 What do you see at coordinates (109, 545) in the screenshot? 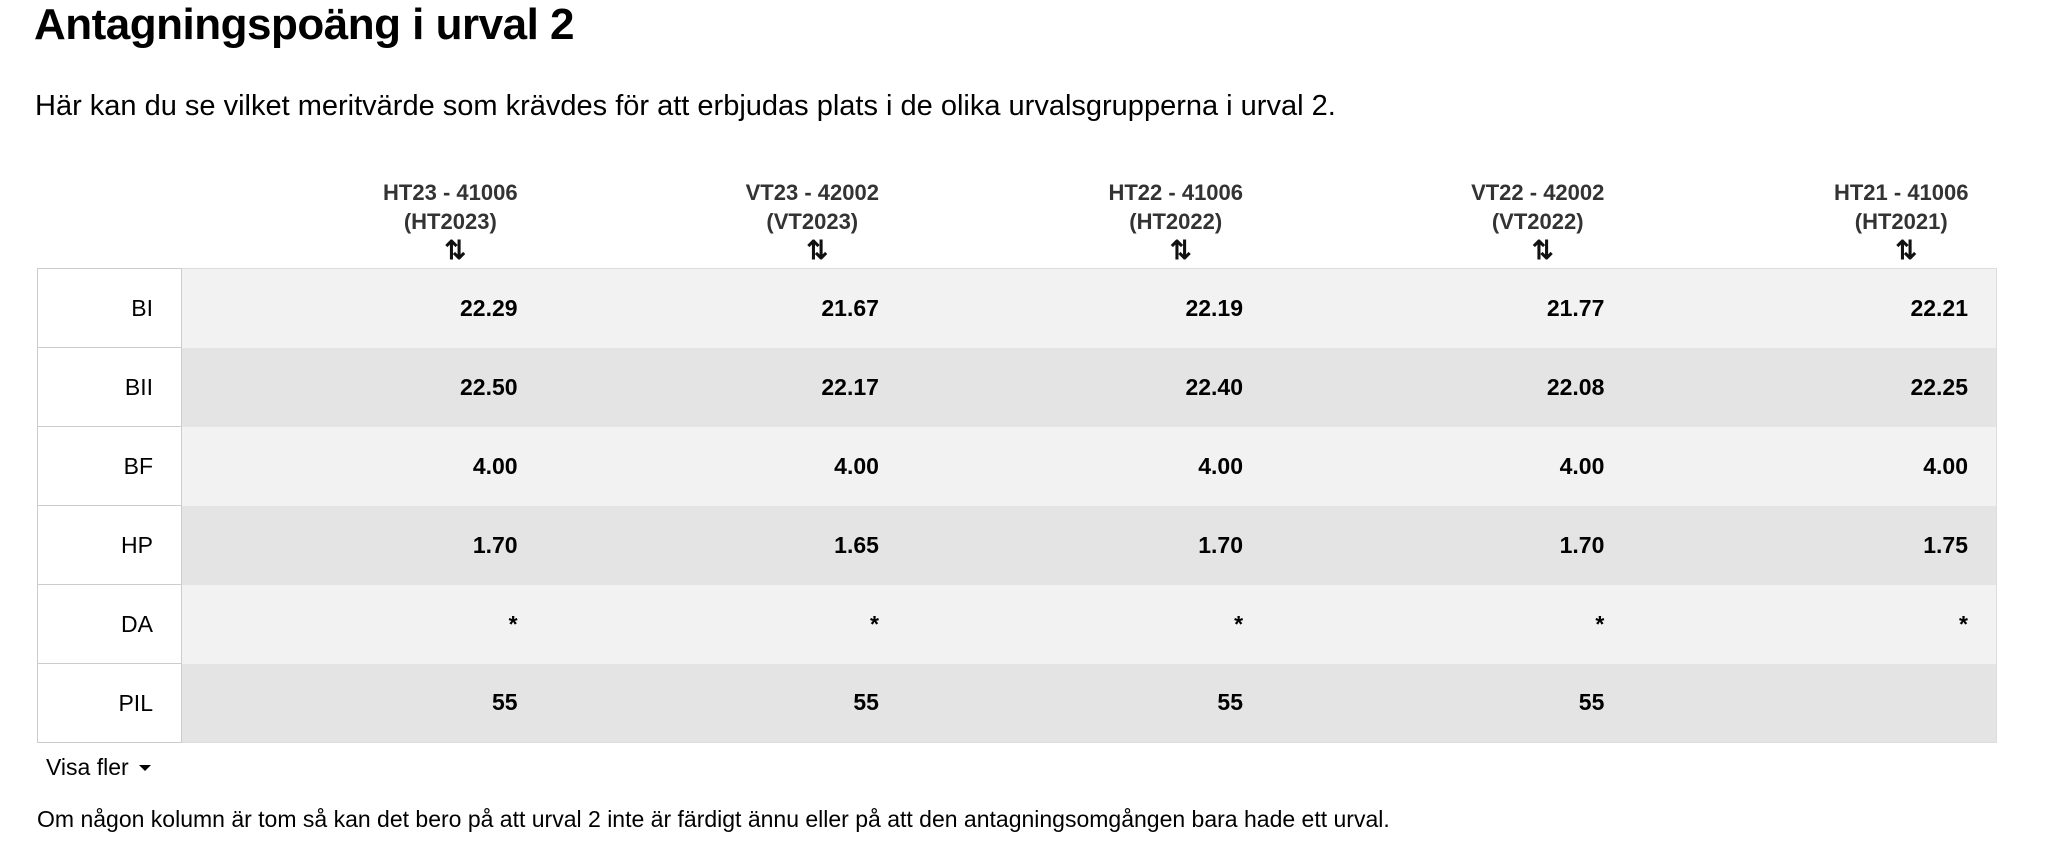
I see `row-label: HP` at bounding box center [109, 545].